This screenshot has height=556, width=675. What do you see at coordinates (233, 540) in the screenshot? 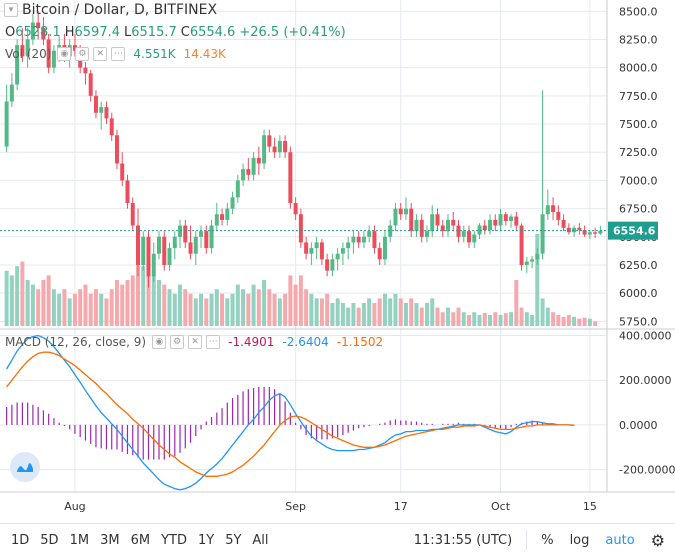
I see `range-button: 5Y` at bounding box center [233, 540].